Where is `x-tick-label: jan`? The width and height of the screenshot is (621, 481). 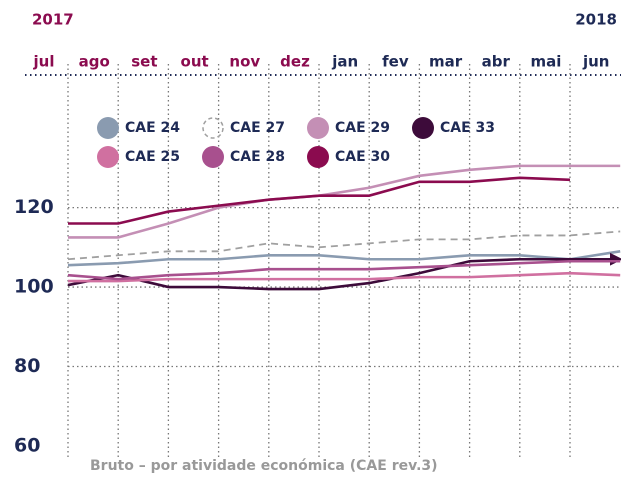
x-tick-label: jan is located at coordinates (344, 62).